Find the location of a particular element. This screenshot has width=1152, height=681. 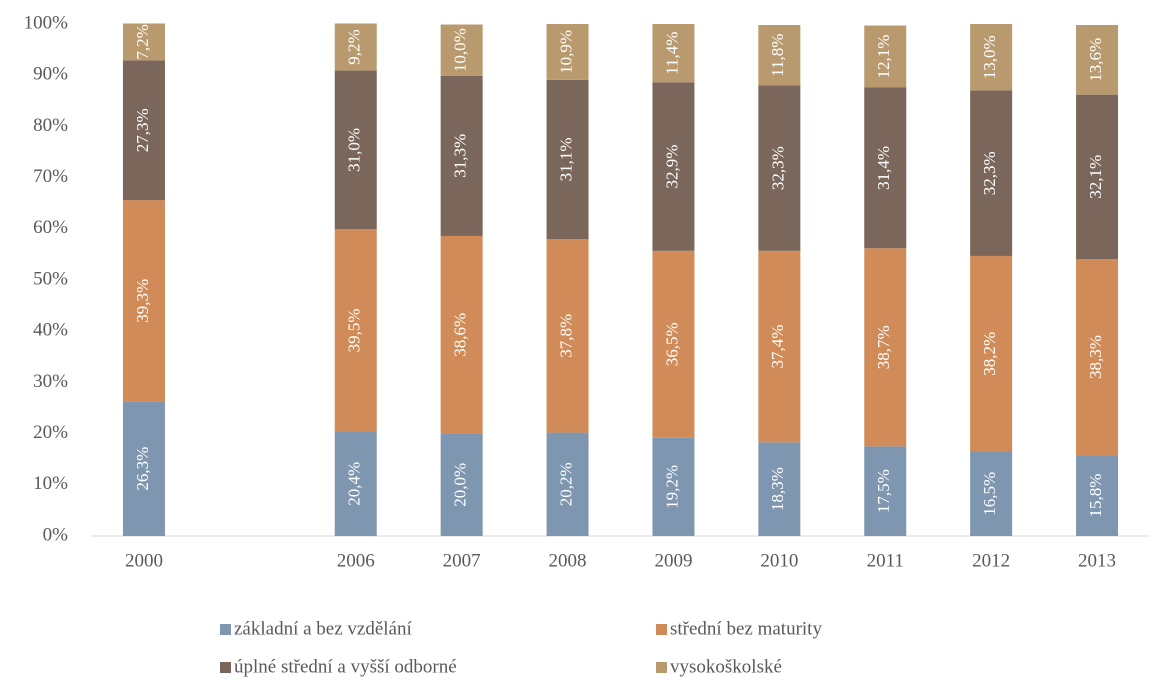

value-label: 27,3% is located at coordinates (142, 130).